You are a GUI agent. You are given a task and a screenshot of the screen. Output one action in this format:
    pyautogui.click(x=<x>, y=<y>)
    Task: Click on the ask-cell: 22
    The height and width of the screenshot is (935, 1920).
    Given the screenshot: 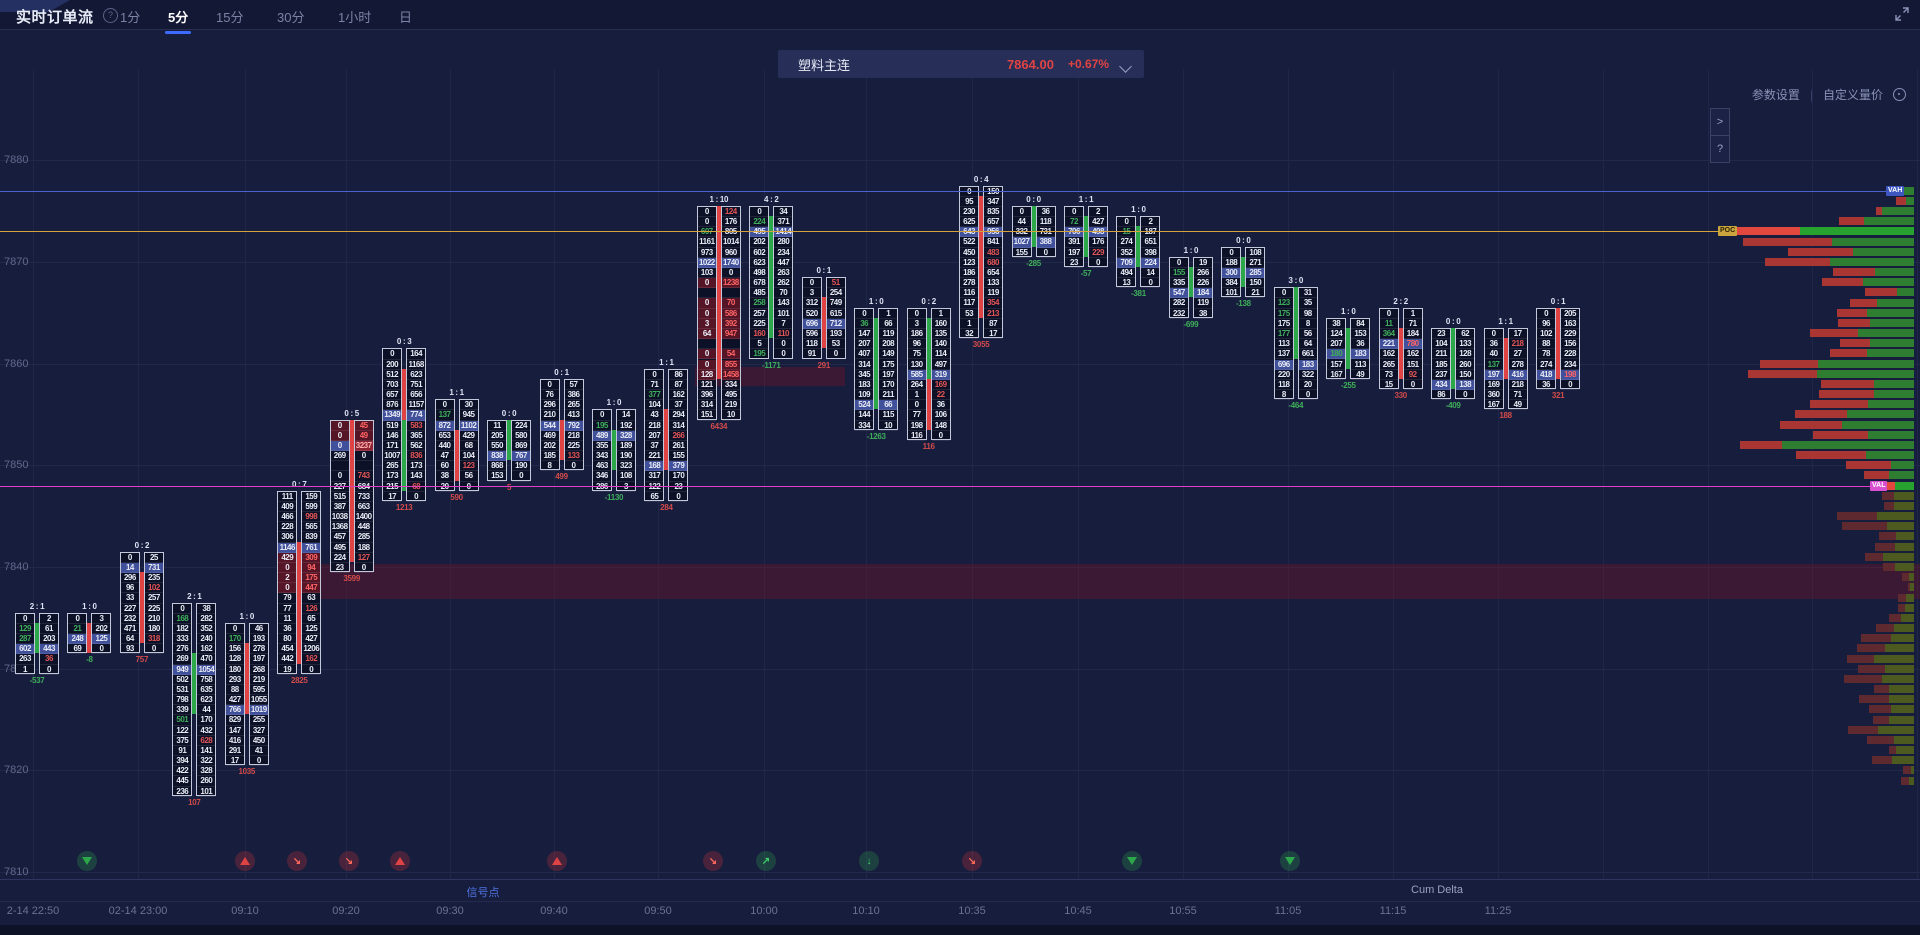 What is the action you would take?
    pyautogui.click(x=940, y=395)
    